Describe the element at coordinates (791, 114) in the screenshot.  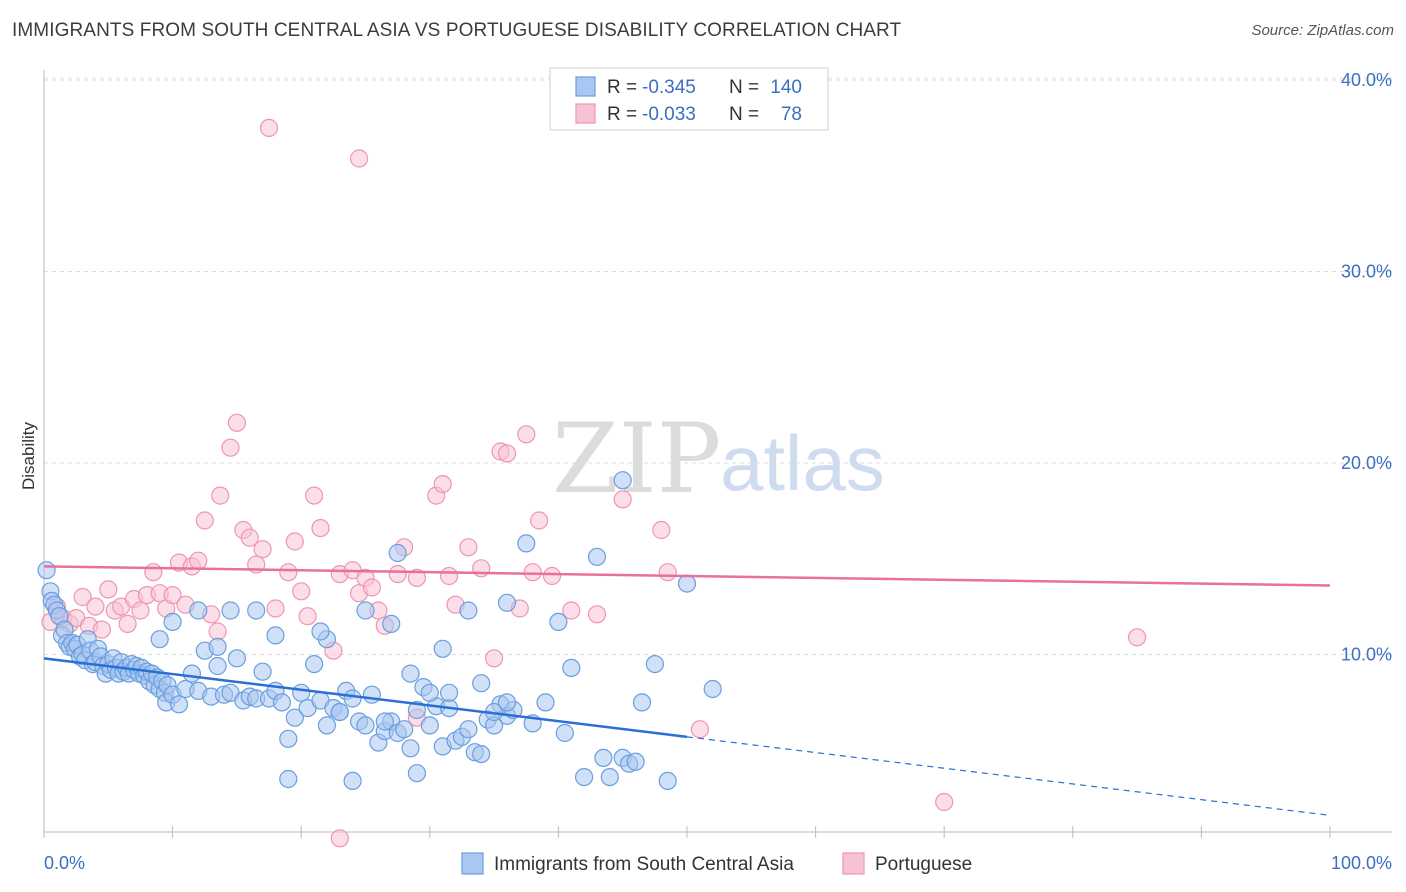
I see `stats-n-value-pink: 78` at that location.